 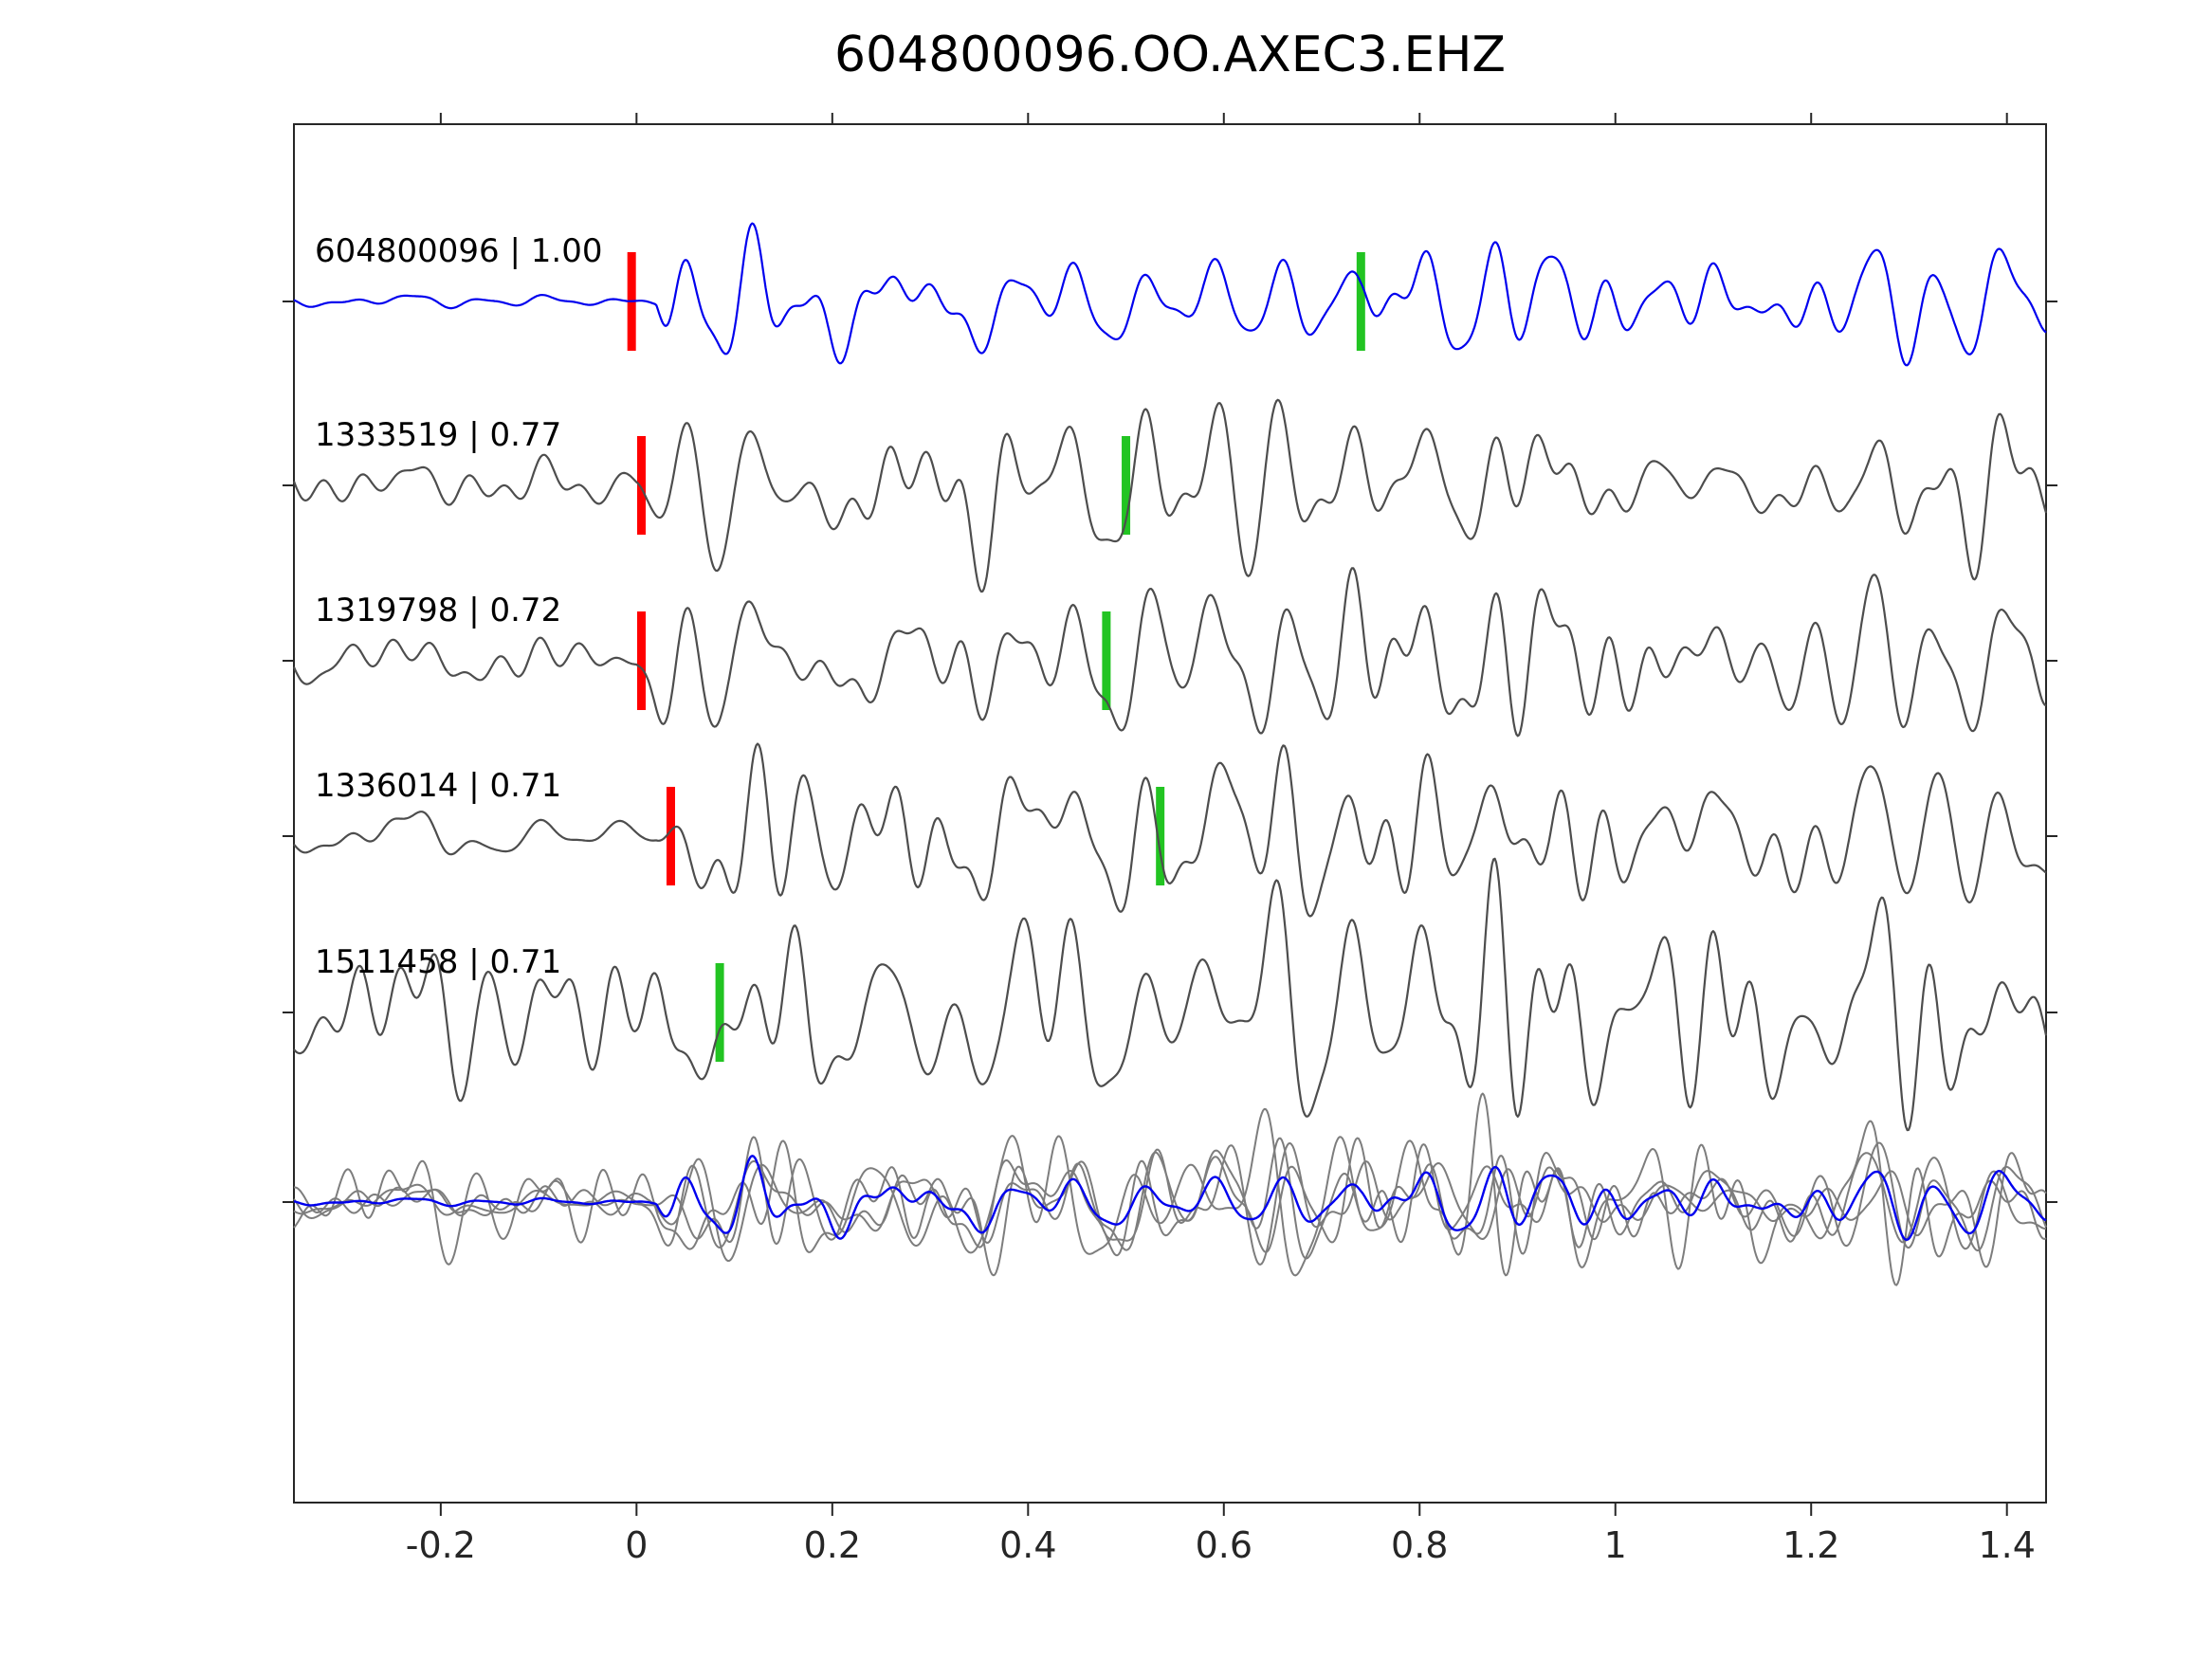 What do you see at coordinates (438, 610) in the screenshot?
I see `trace-label: 1319798 | 0.72` at bounding box center [438, 610].